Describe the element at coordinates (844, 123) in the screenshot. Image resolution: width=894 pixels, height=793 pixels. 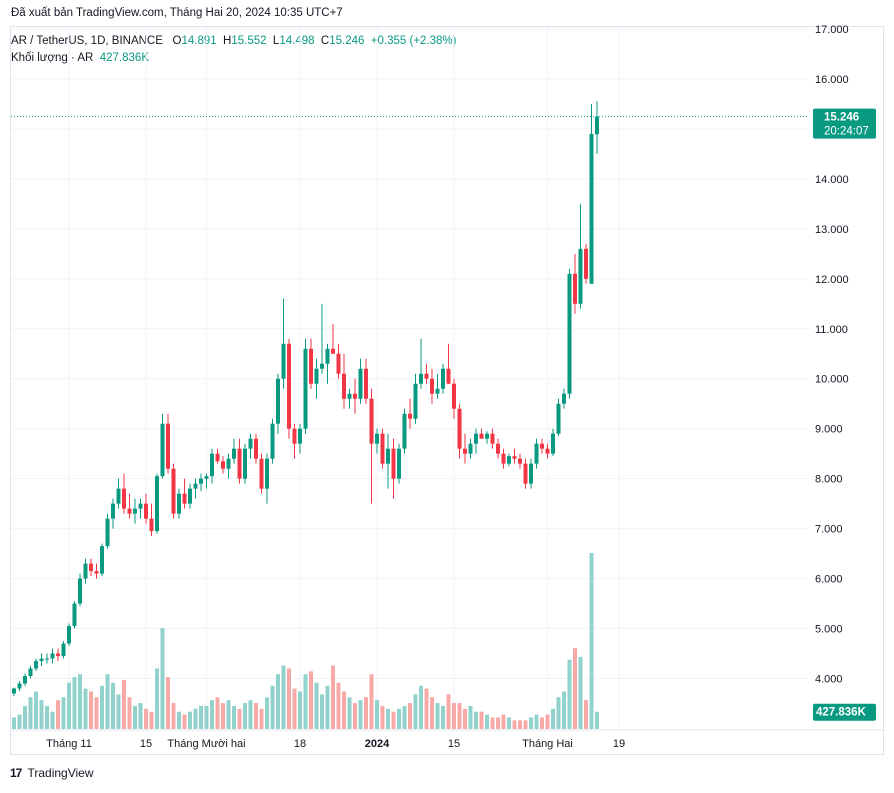
I see `price-badge` at that location.